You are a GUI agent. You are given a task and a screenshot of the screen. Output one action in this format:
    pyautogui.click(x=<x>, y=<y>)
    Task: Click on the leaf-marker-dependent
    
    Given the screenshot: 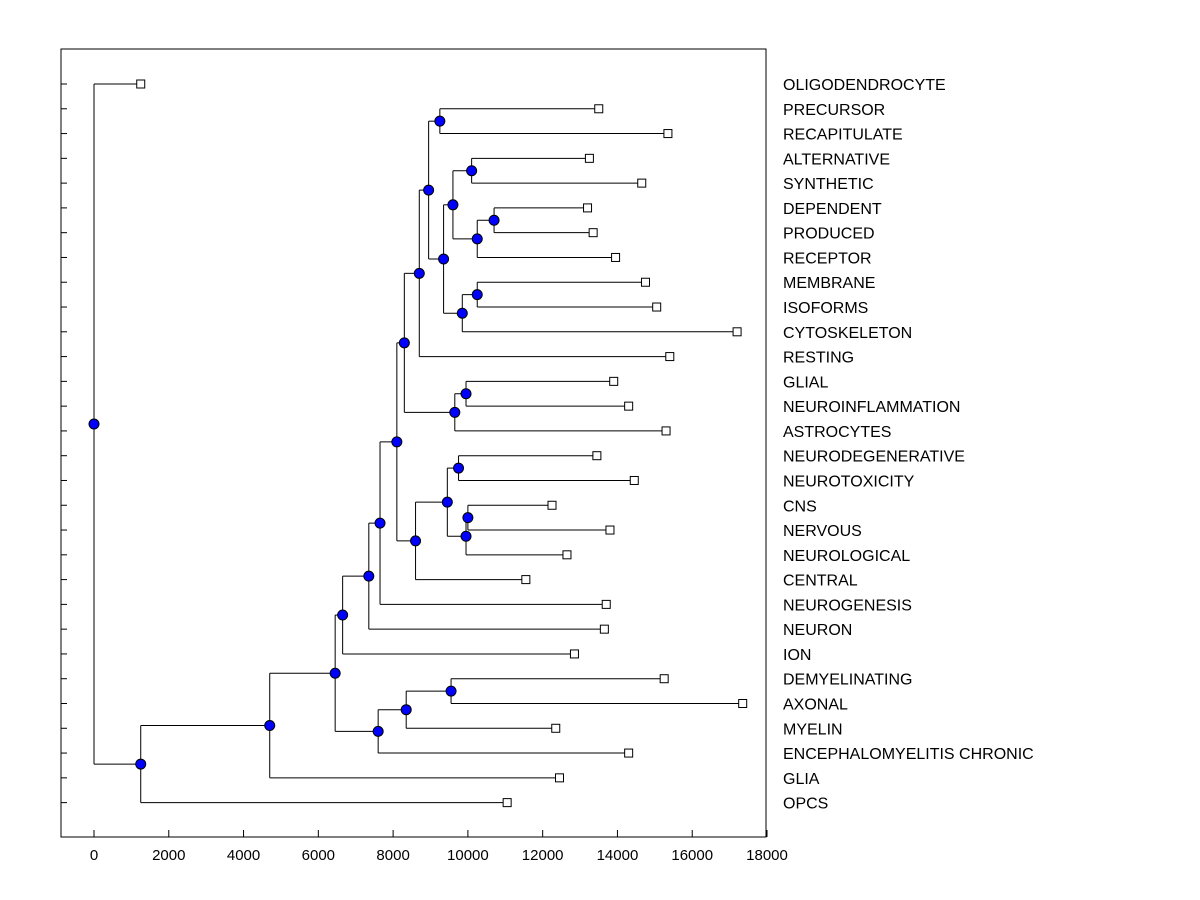 What is the action you would take?
    pyautogui.click(x=588, y=208)
    